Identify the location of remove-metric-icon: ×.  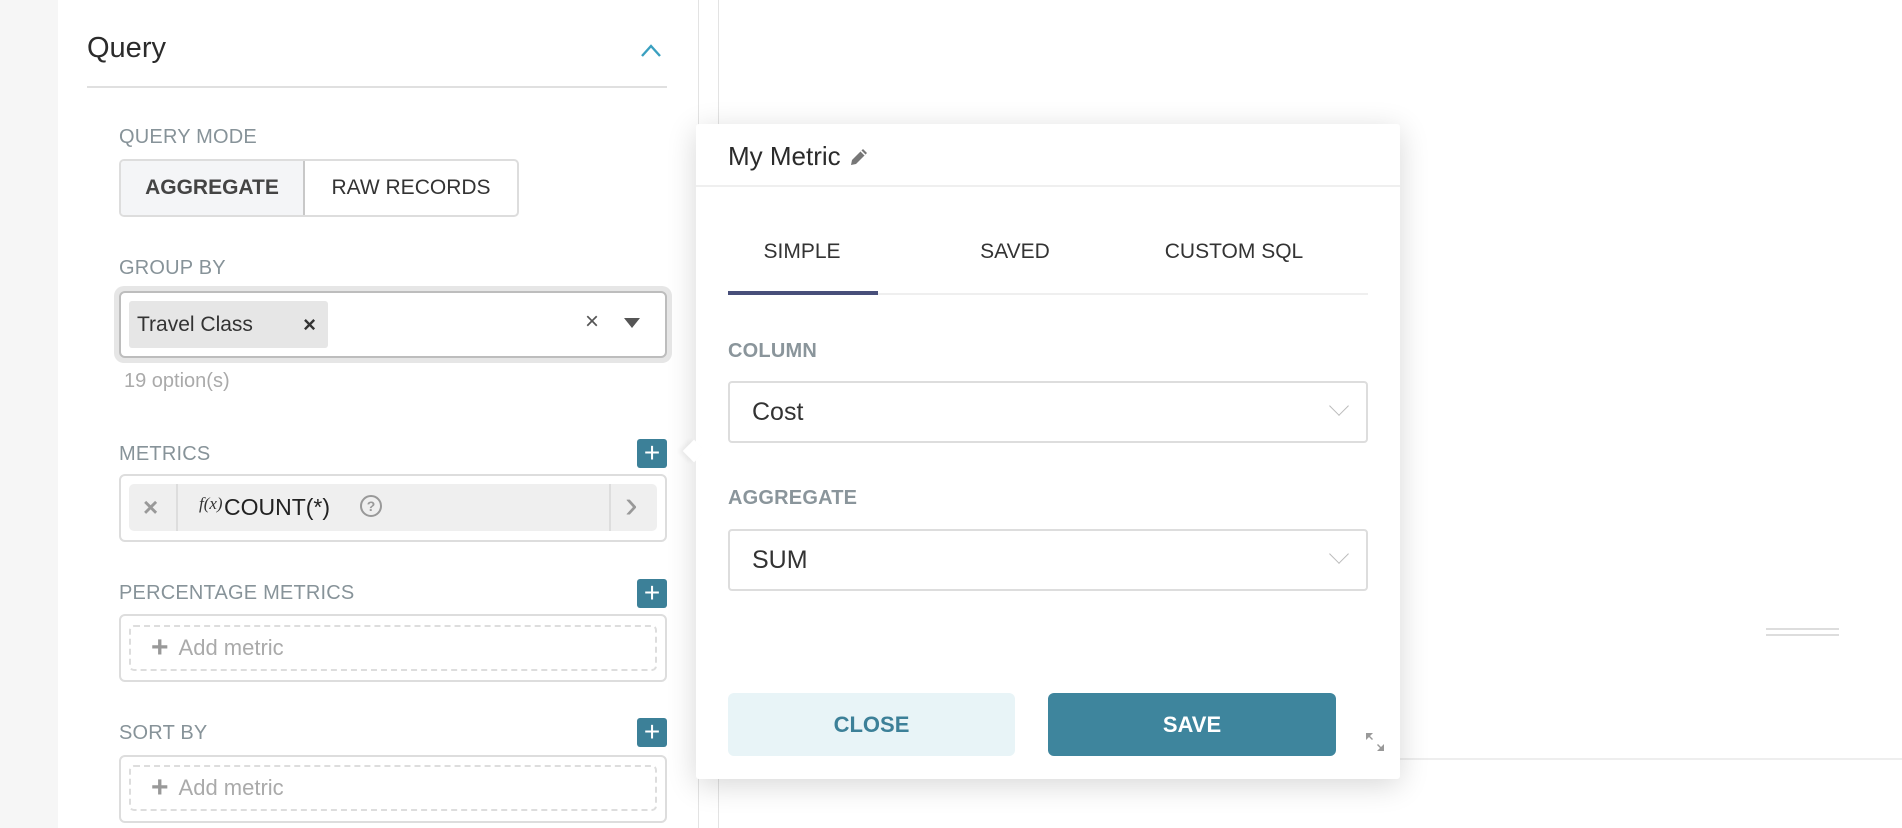
(151, 507).